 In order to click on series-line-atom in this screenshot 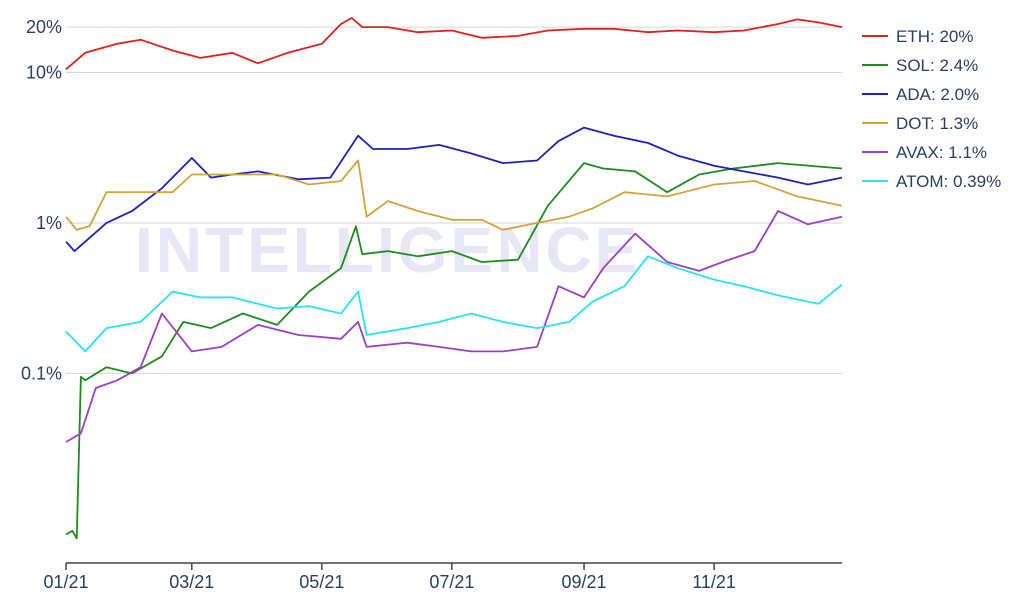, I will do `click(454, 304)`.